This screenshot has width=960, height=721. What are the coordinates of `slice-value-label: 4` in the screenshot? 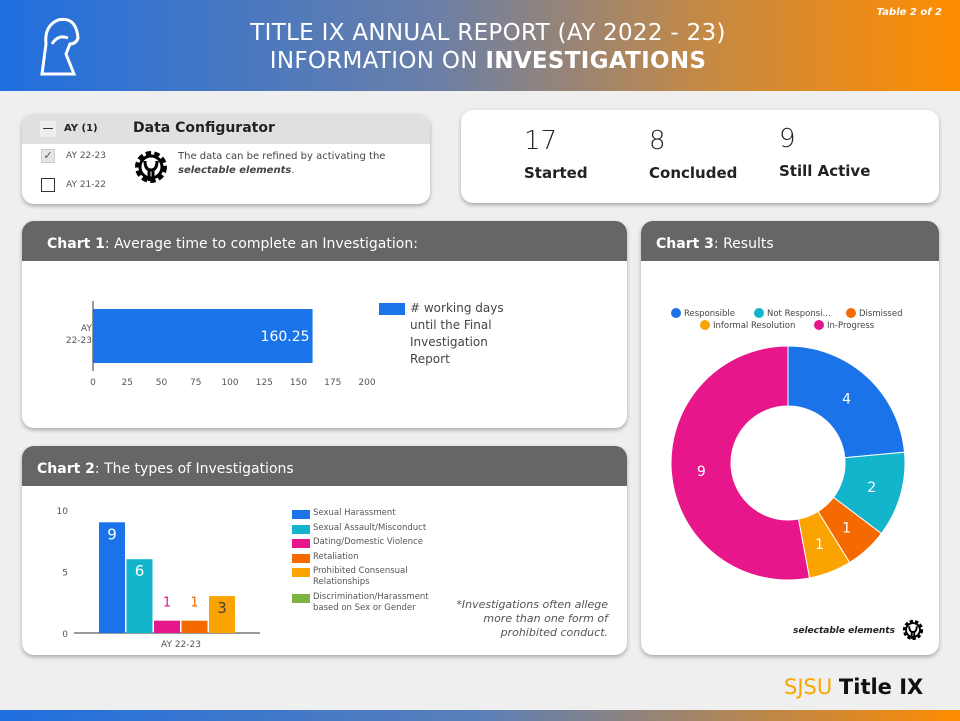 It's located at (846, 400).